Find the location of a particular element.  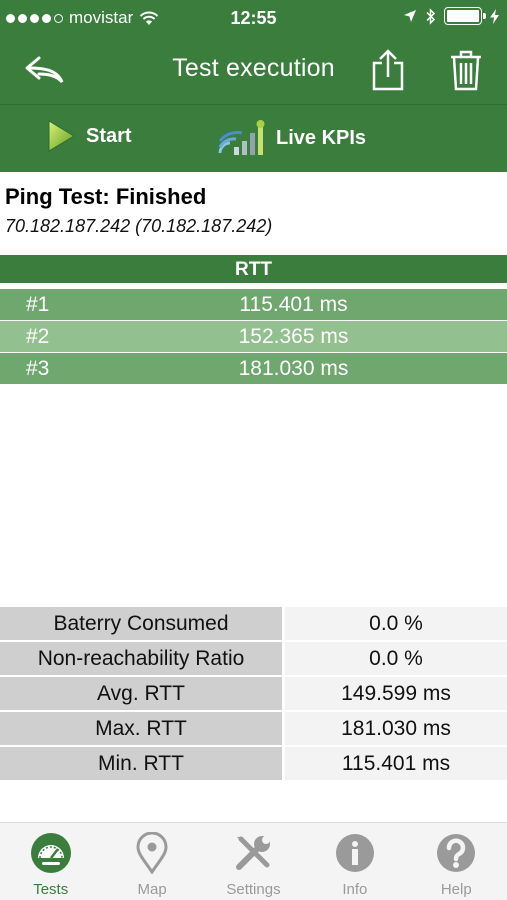

stat-value: 149.599 ms is located at coordinates (396, 693).